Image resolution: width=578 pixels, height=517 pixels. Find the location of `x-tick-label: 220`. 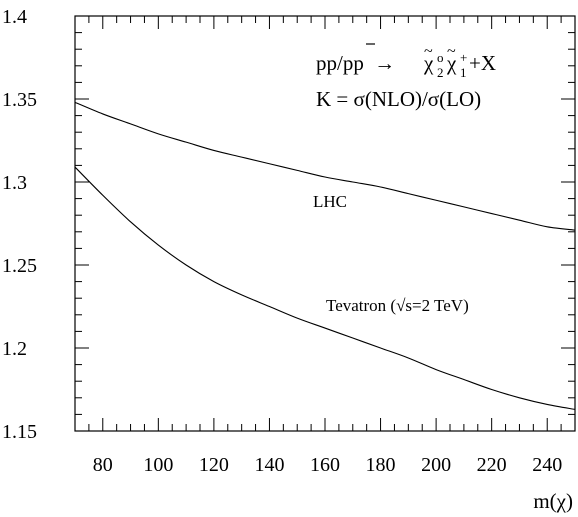

x-tick-label: 220 is located at coordinates (492, 465).